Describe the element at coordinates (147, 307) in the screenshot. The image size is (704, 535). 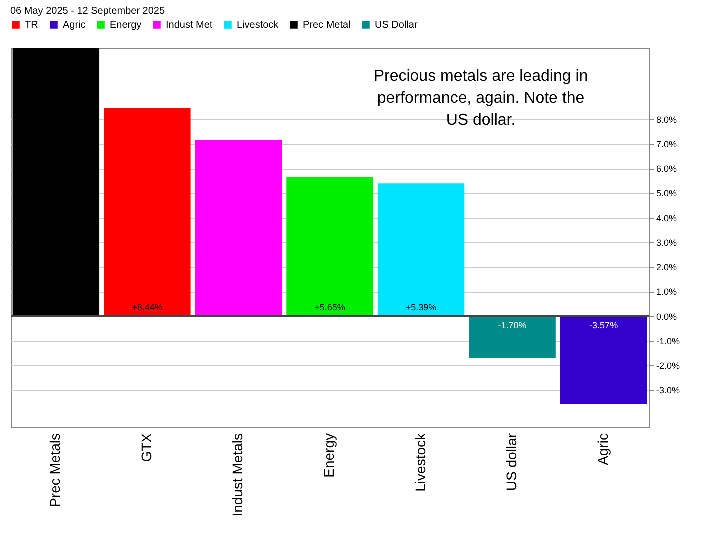
I see `data-label: +8.44%` at that location.